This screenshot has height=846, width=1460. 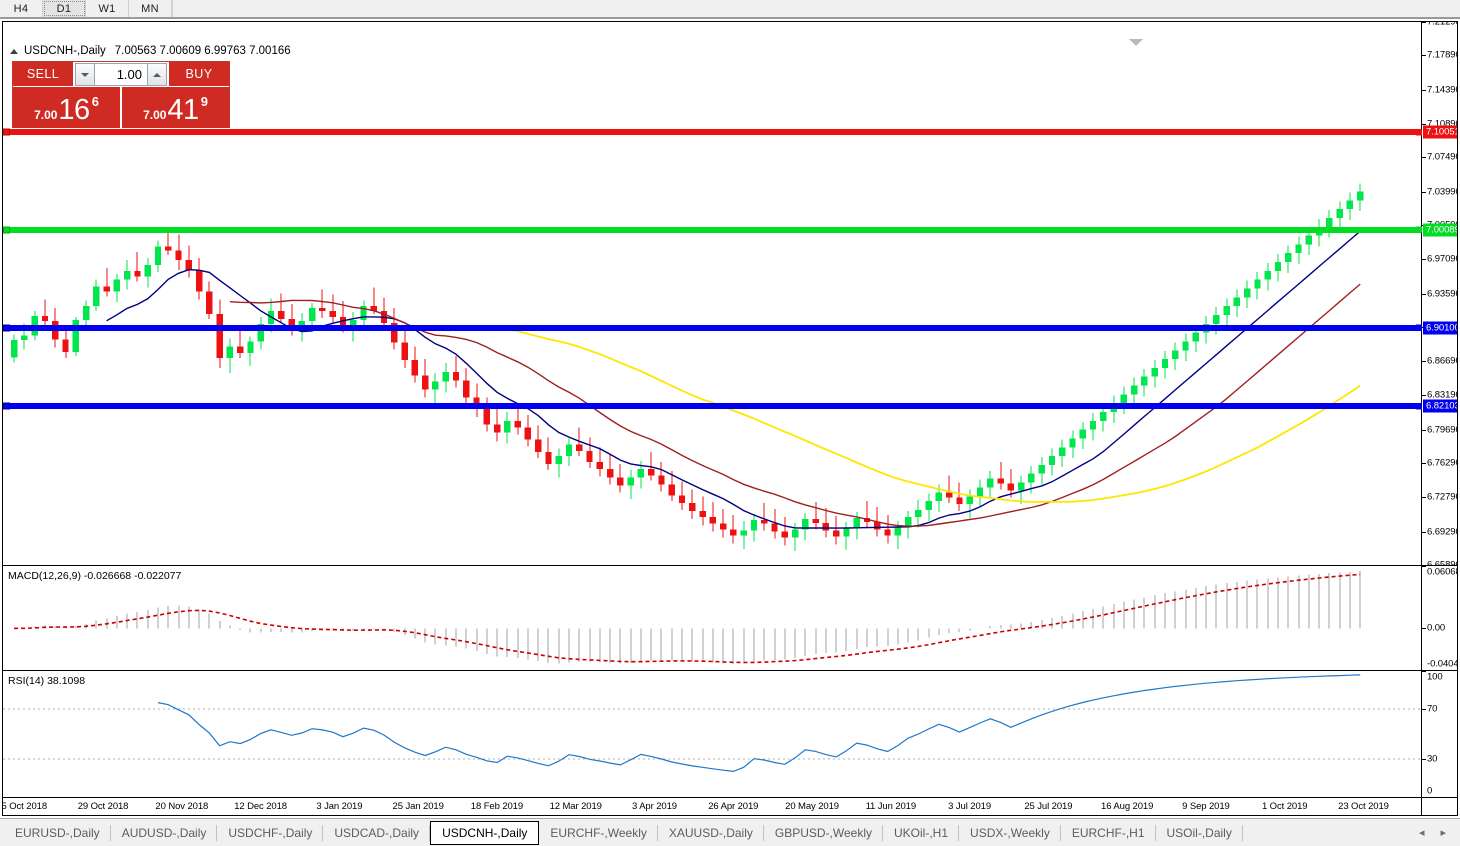 I want to click on level-line-resistance-red, so click(x=712, y=132).